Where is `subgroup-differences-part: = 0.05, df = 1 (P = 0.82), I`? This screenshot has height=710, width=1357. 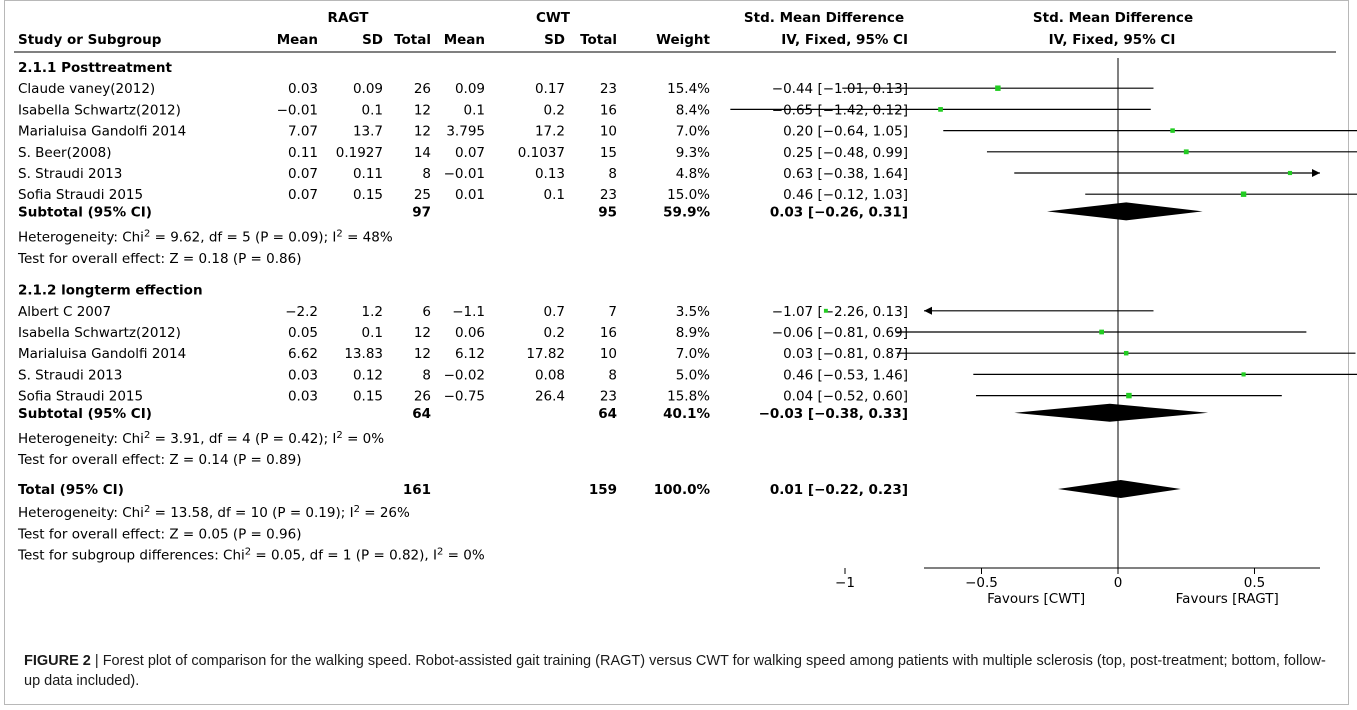
subgroup-differences-part: = 0.05, df = 1 (P = 0.82), I is located at coordinates (344, 556).